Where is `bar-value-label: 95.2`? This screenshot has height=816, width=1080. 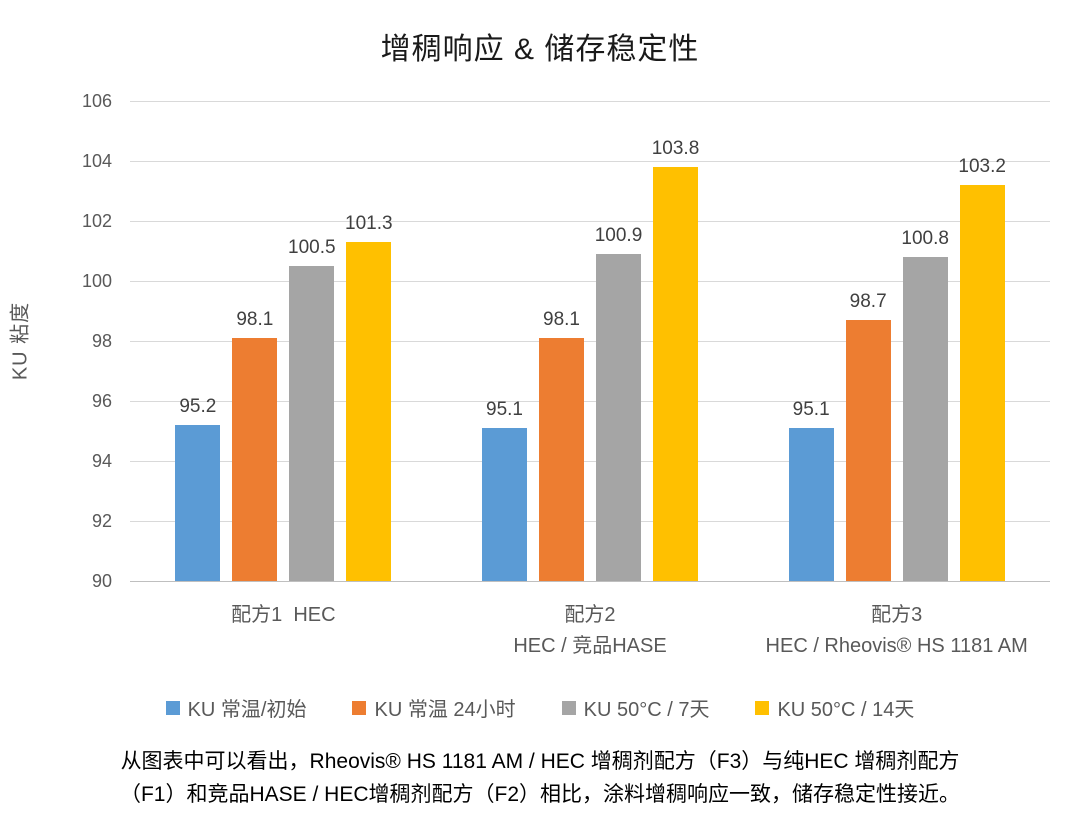
bar-value-label: 95.2 is located at coordinates (198, 406).